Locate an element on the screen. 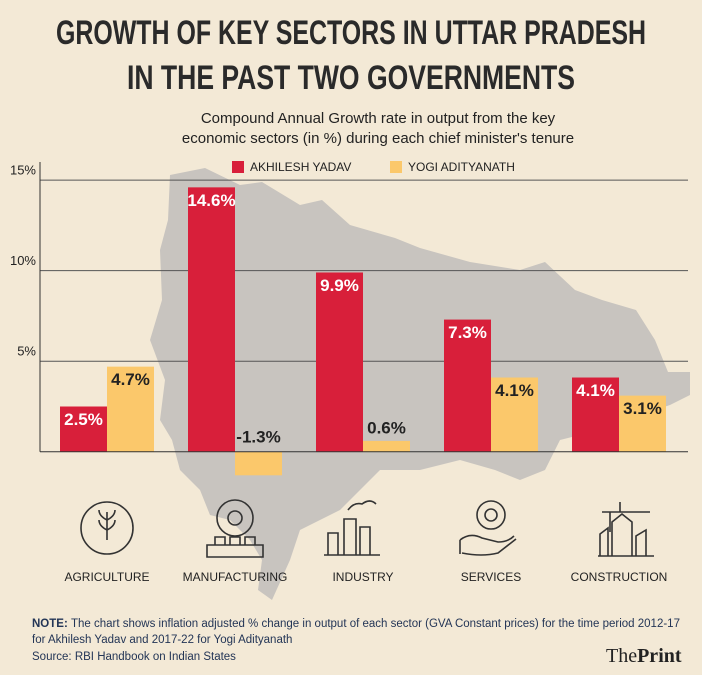 The width and height of the screenshot is (702, 675). icons is located at coordinates (367, 528).